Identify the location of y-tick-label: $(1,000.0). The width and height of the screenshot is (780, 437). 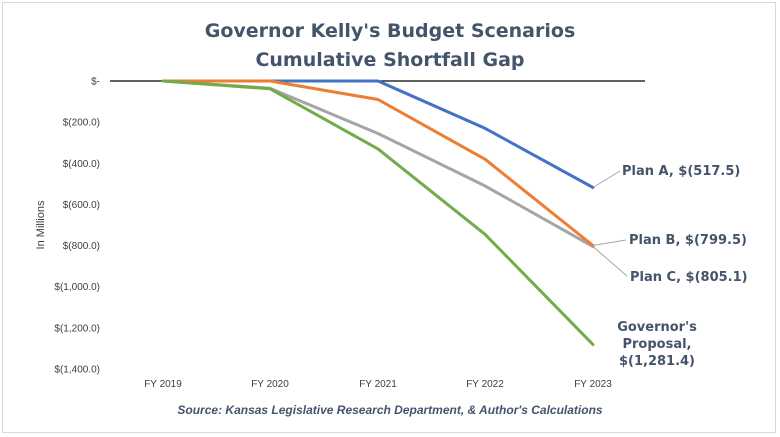
(77, 287).